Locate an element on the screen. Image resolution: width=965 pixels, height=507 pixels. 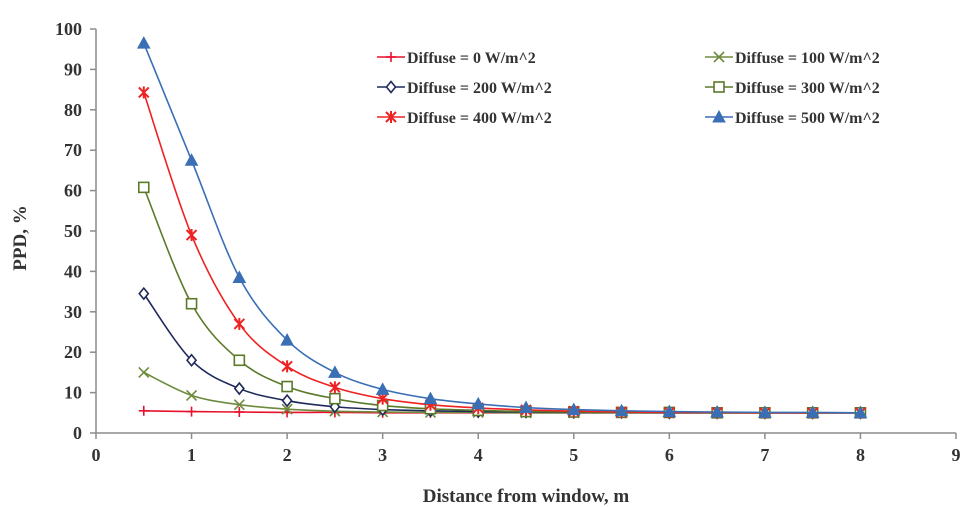
legend-label: Diffuse = 0 W/m^2 is located at coordinates (471, 58).